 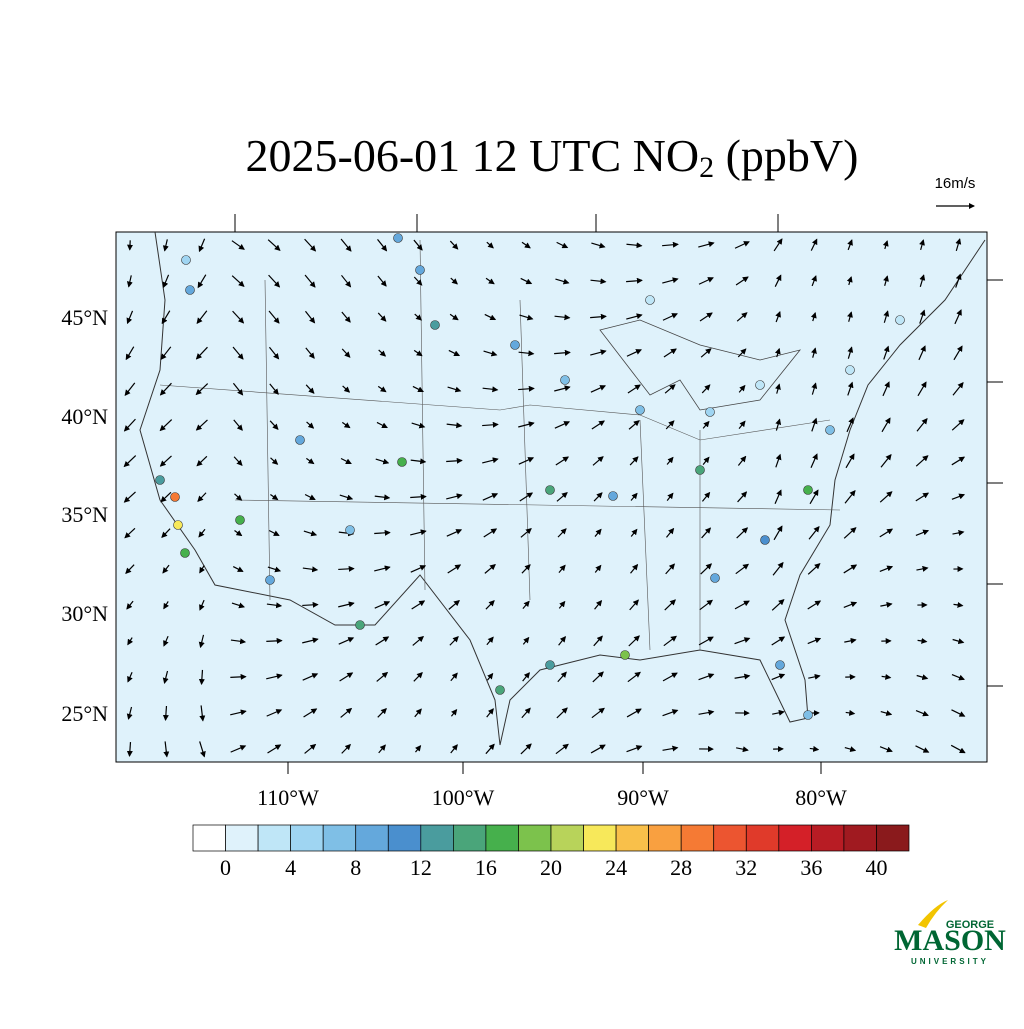 What do you see at coordinates (786, 155) in the screenshot?
I see `title-unit: (ppbV)` at bounding box center [786, 155].